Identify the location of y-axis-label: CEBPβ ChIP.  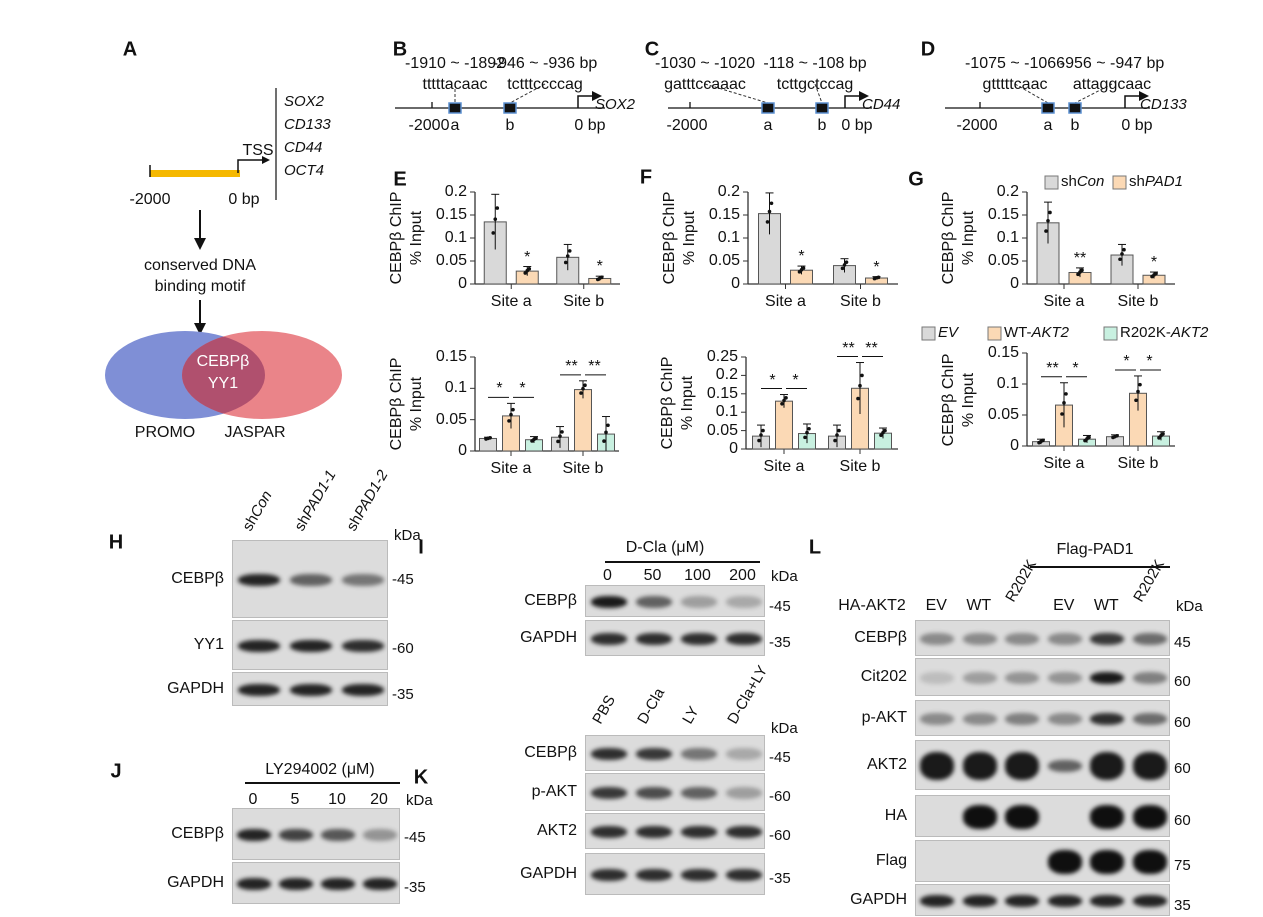
(948, 399).